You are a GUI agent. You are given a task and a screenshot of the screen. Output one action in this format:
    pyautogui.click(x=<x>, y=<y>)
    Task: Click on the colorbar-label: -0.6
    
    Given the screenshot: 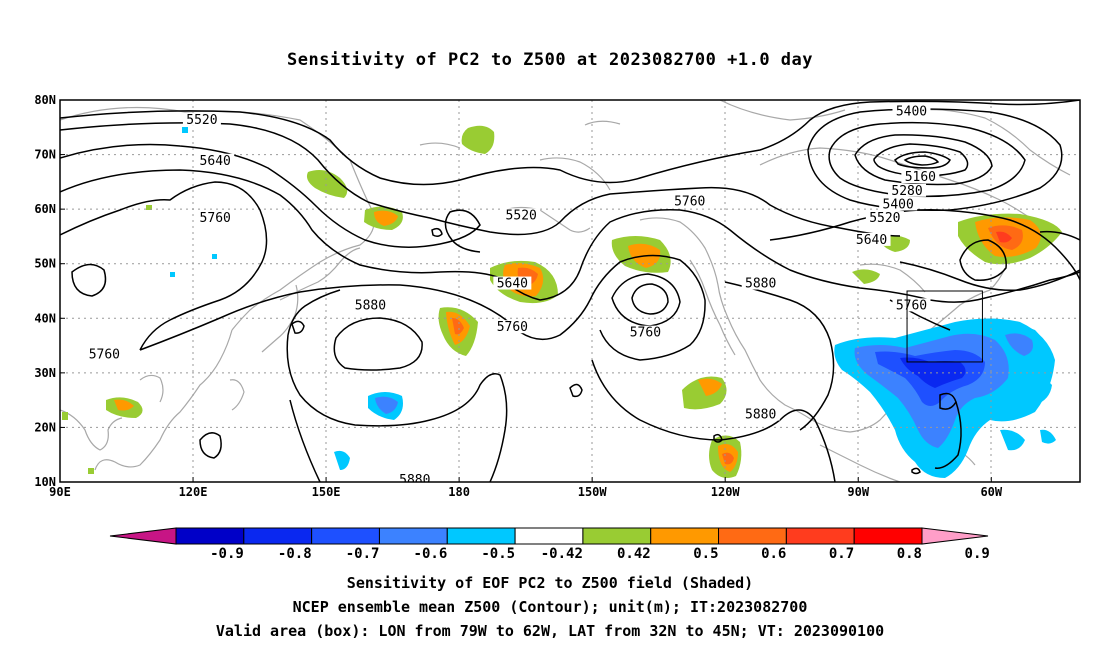 What is the action you would take?
    pyautogui.click(x=431, y=554)
    